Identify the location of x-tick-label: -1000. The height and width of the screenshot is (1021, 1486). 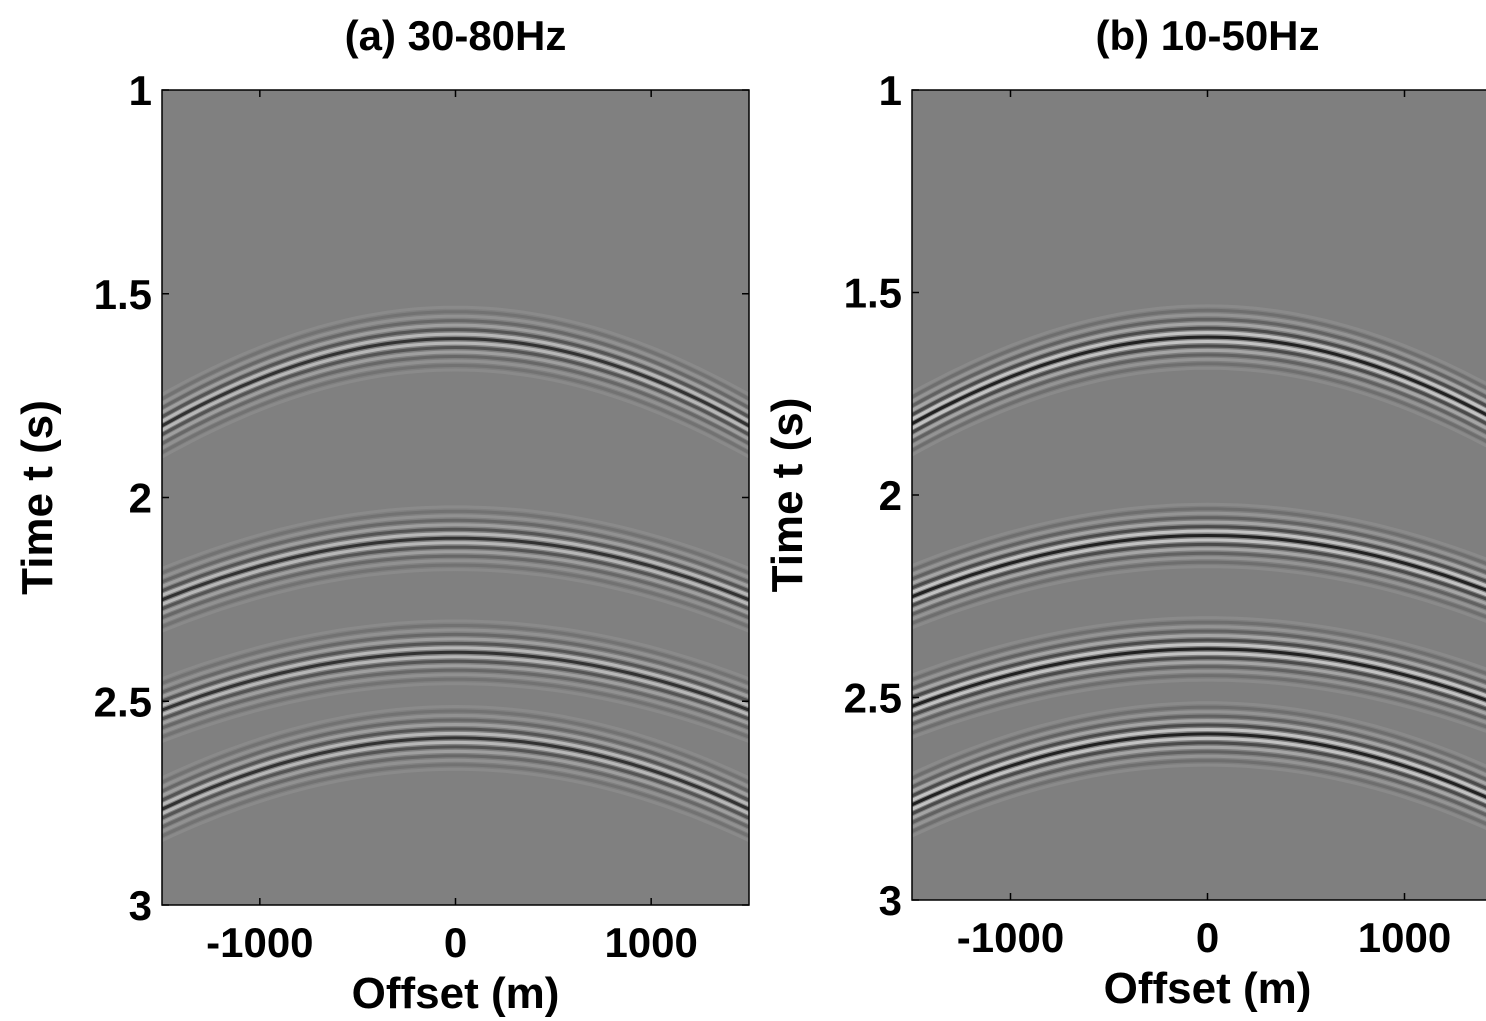
(1010, 937).